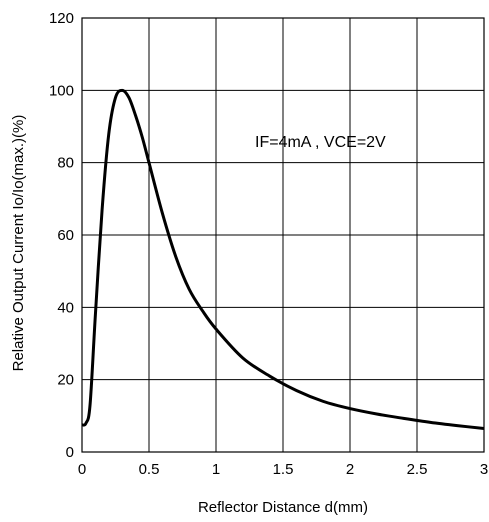 The image size is (489, 522). I want to click on x-tick-label: 0.5, so click(149, 469).